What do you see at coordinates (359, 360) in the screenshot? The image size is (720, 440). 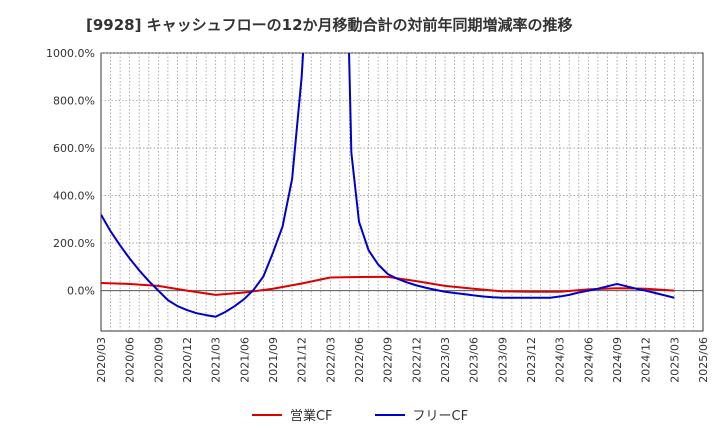 I see `x-tick-label: 2022/06` at bounding box center [359, 360].